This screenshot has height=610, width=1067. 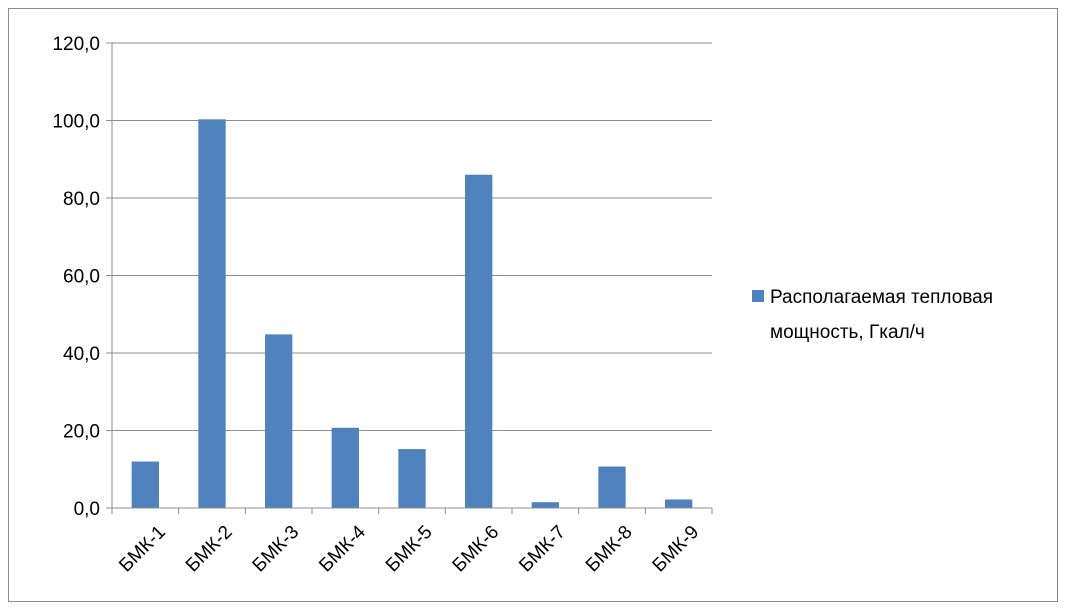 I want to click on y-tick-label: 40,0, so click(x=81, y=354).